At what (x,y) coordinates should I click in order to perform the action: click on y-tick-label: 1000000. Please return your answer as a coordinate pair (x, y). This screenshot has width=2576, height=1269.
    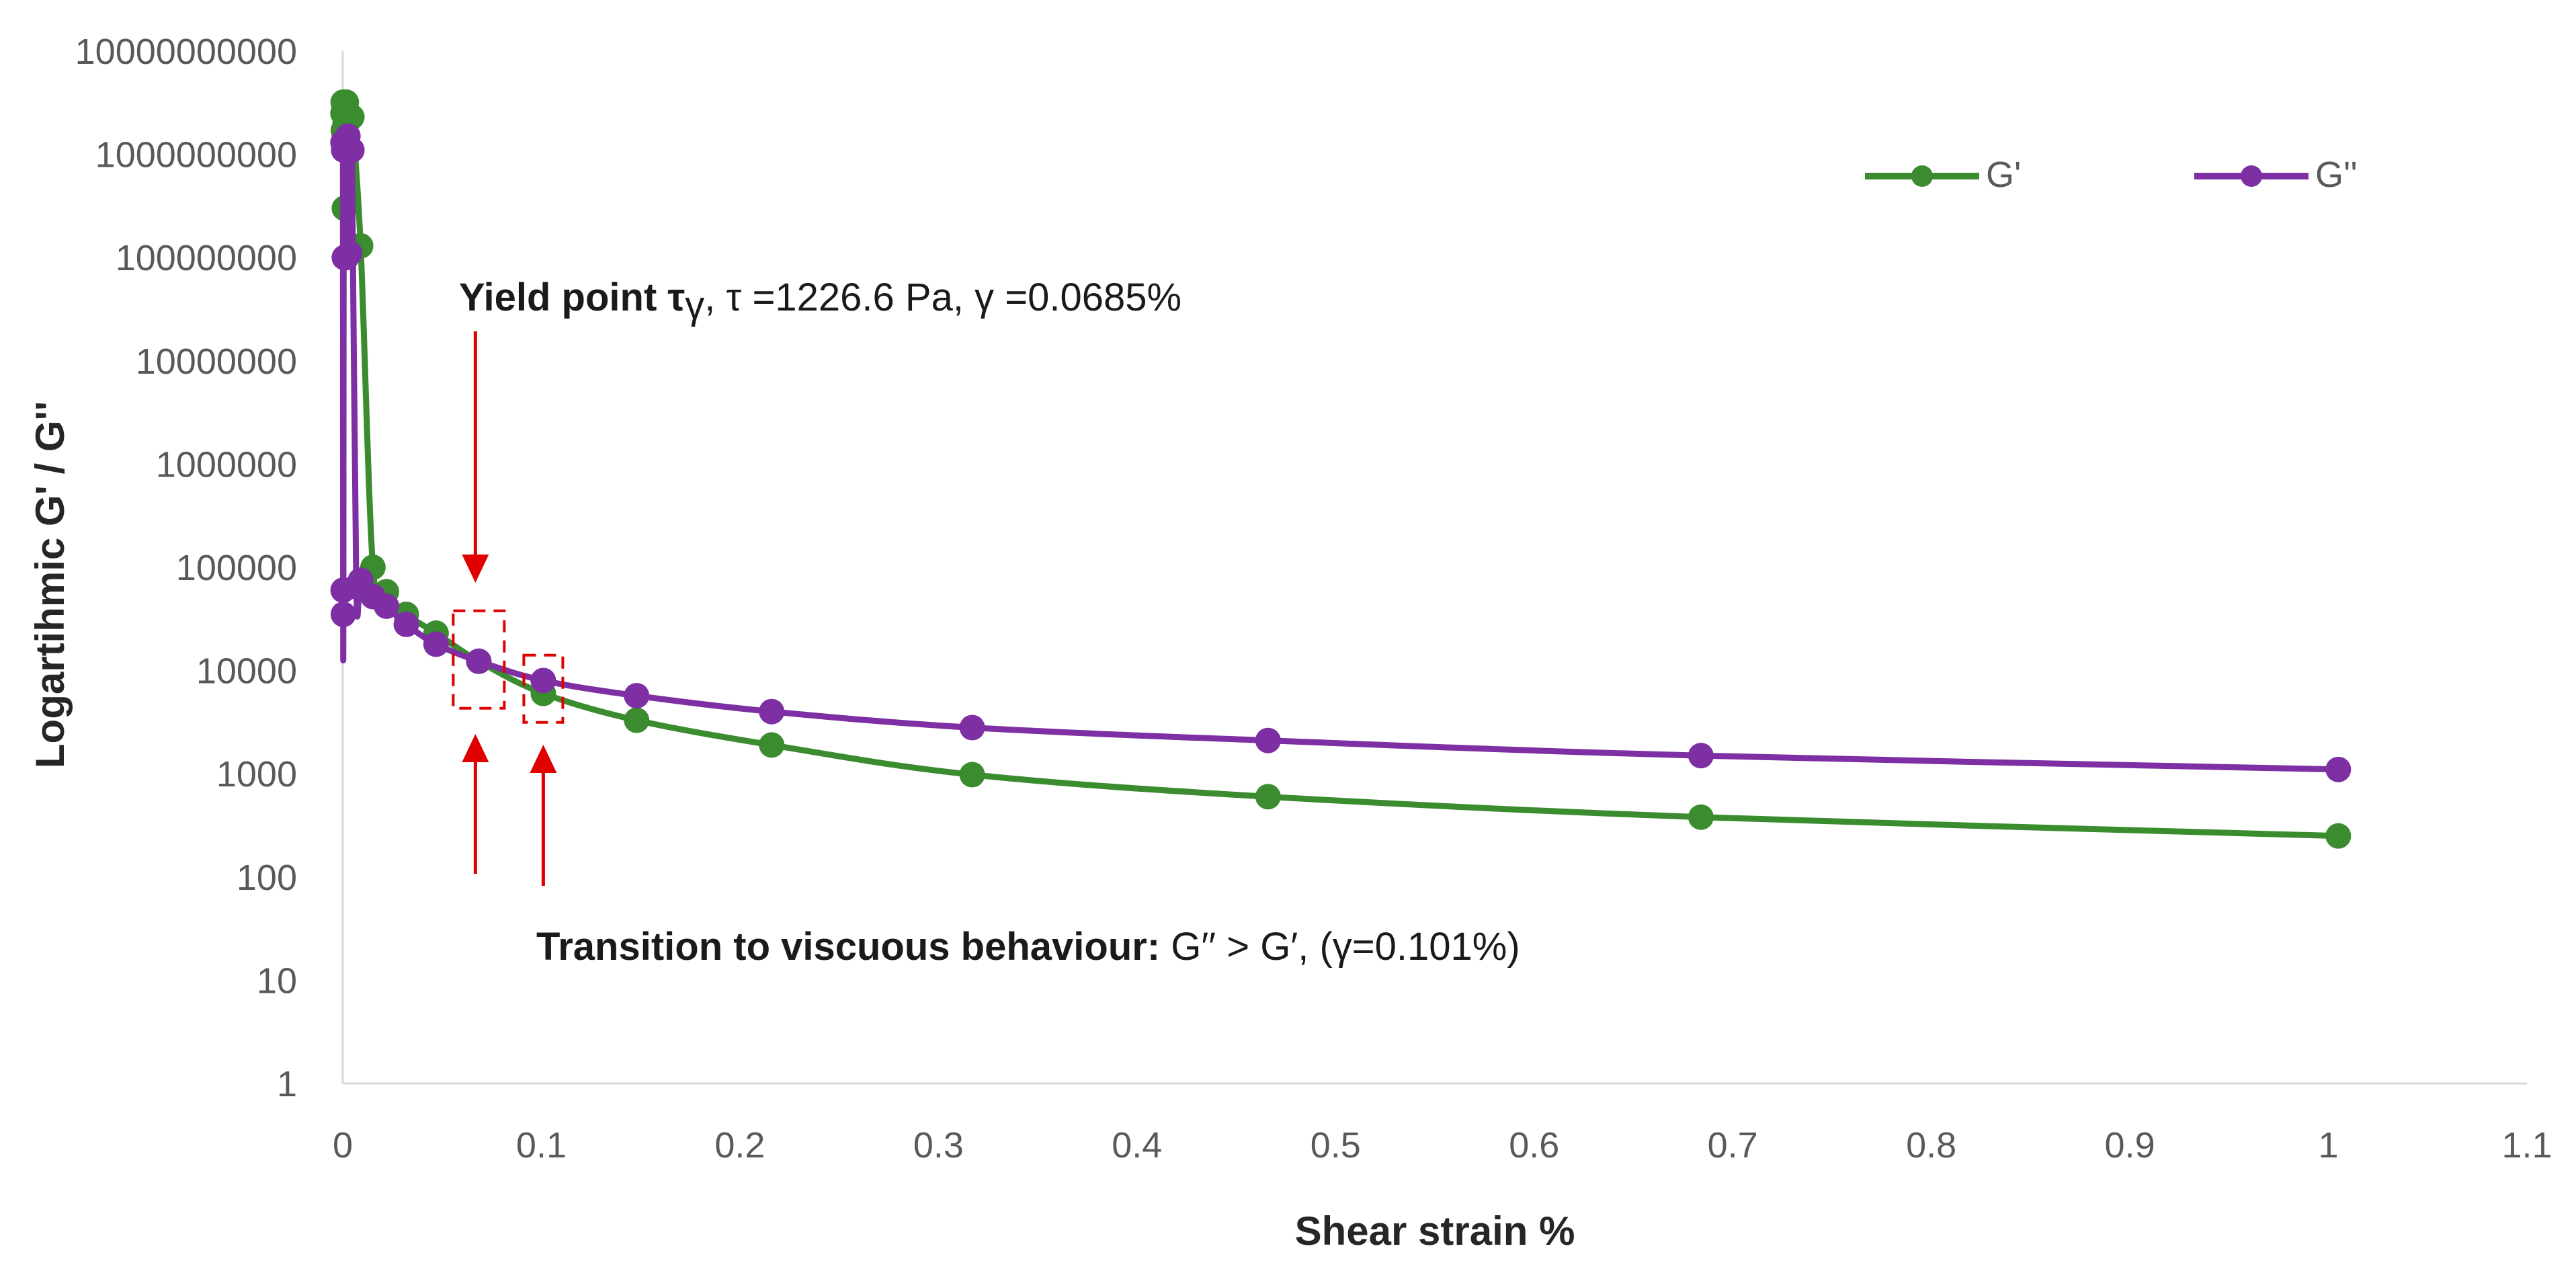
    Looking at the image, I should click on (226, 464).